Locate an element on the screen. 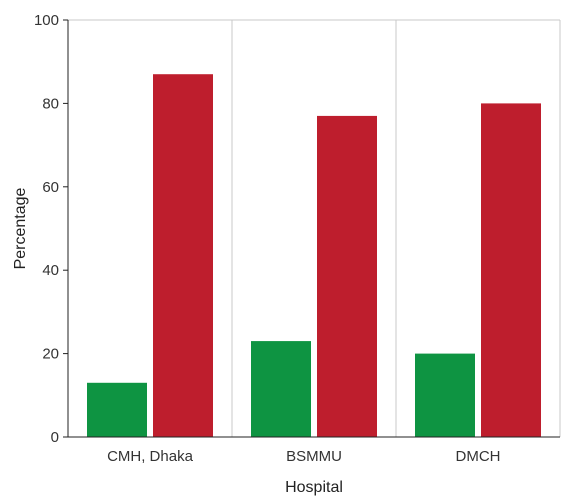 This screenshot has width=561, height=497. y-tick-label: 0 is located at coordinates (55, 437).